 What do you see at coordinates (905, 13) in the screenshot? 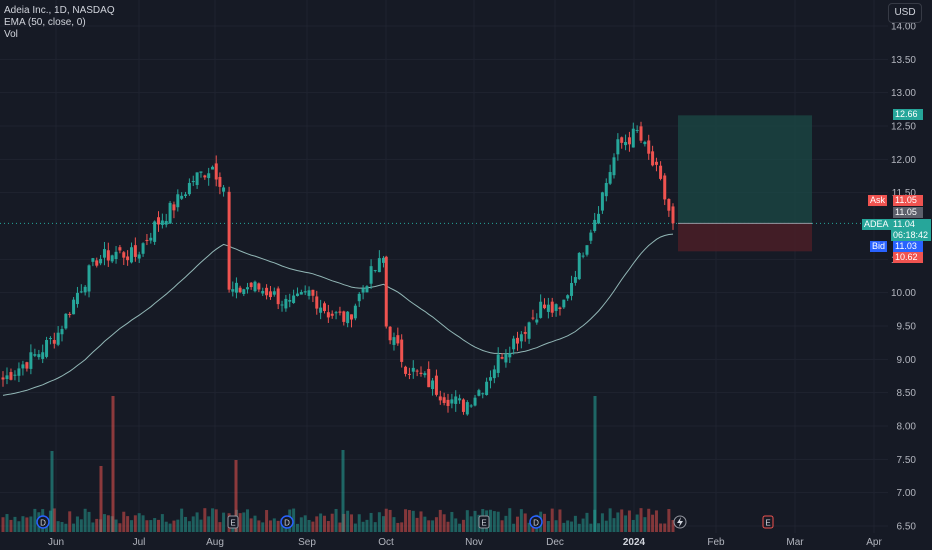
I see `currency-button: USD` at bounding box center [905, 13].